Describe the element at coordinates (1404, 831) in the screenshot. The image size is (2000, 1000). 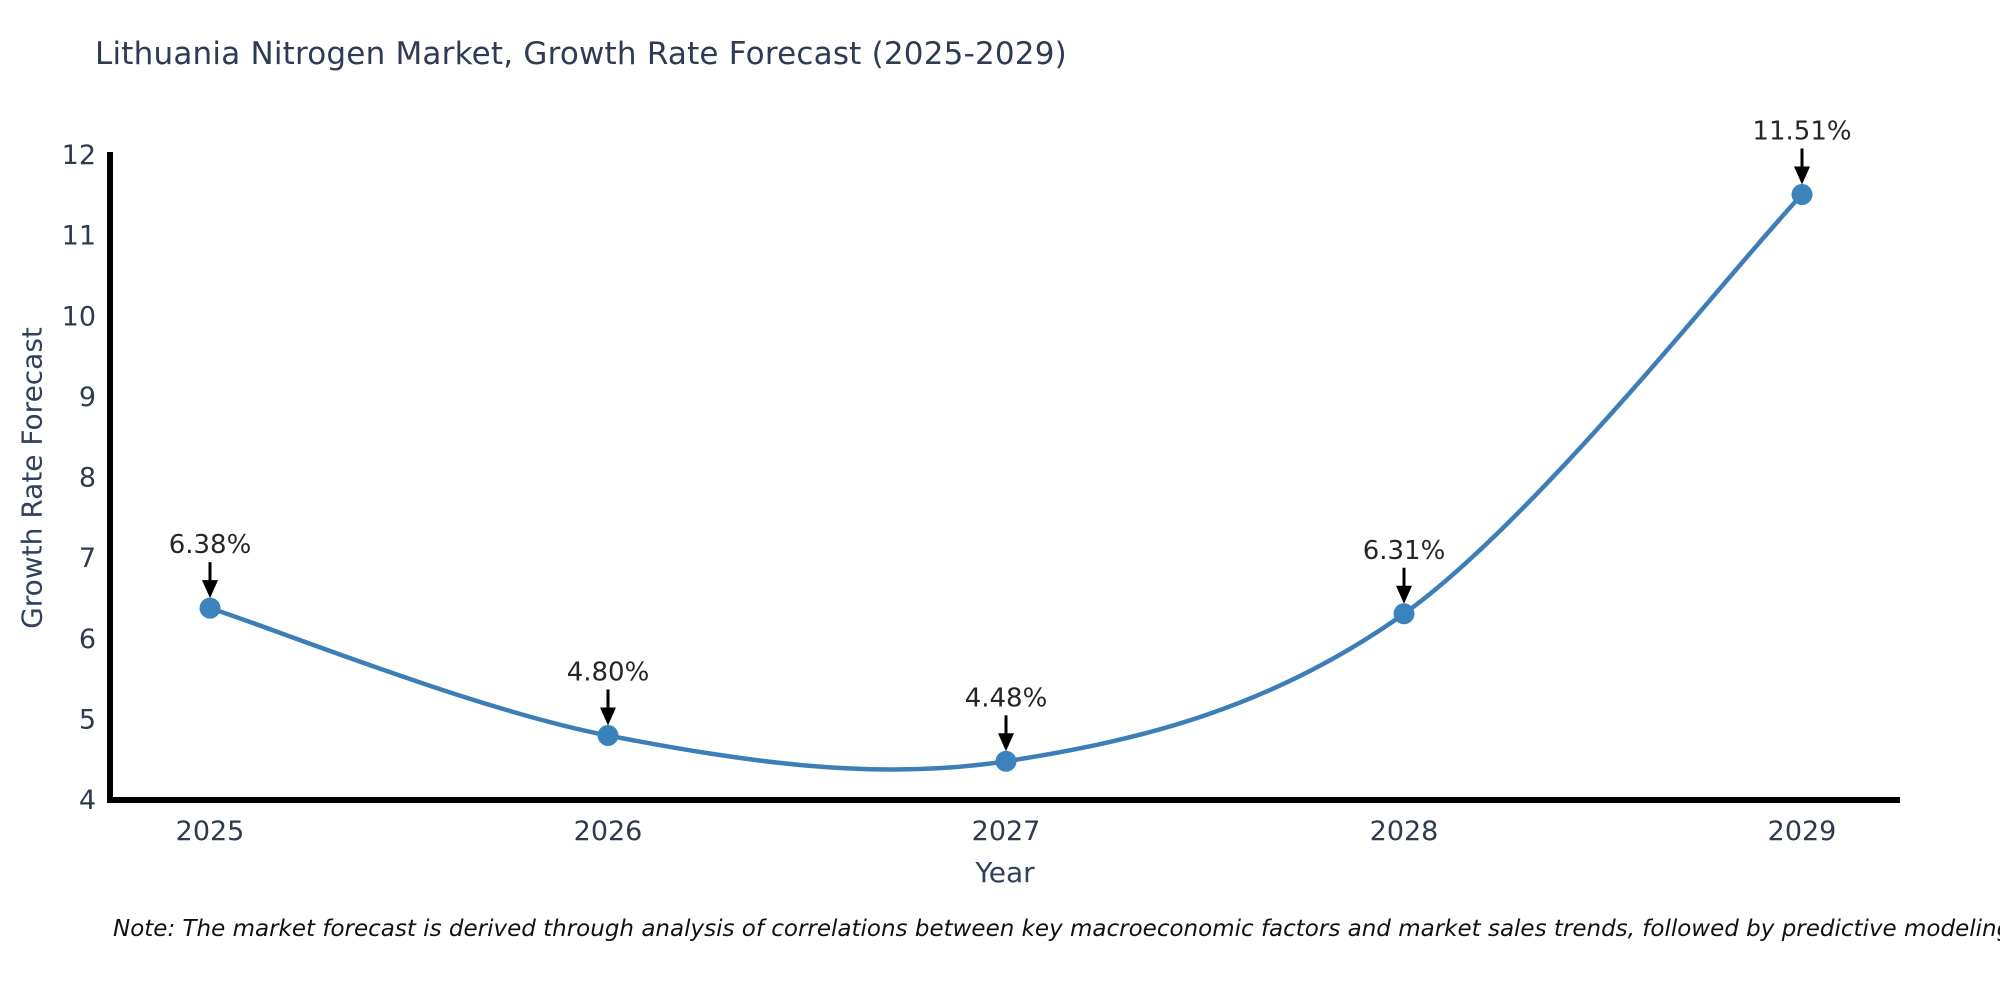
I see `x-tick-label: 2028` at that location.